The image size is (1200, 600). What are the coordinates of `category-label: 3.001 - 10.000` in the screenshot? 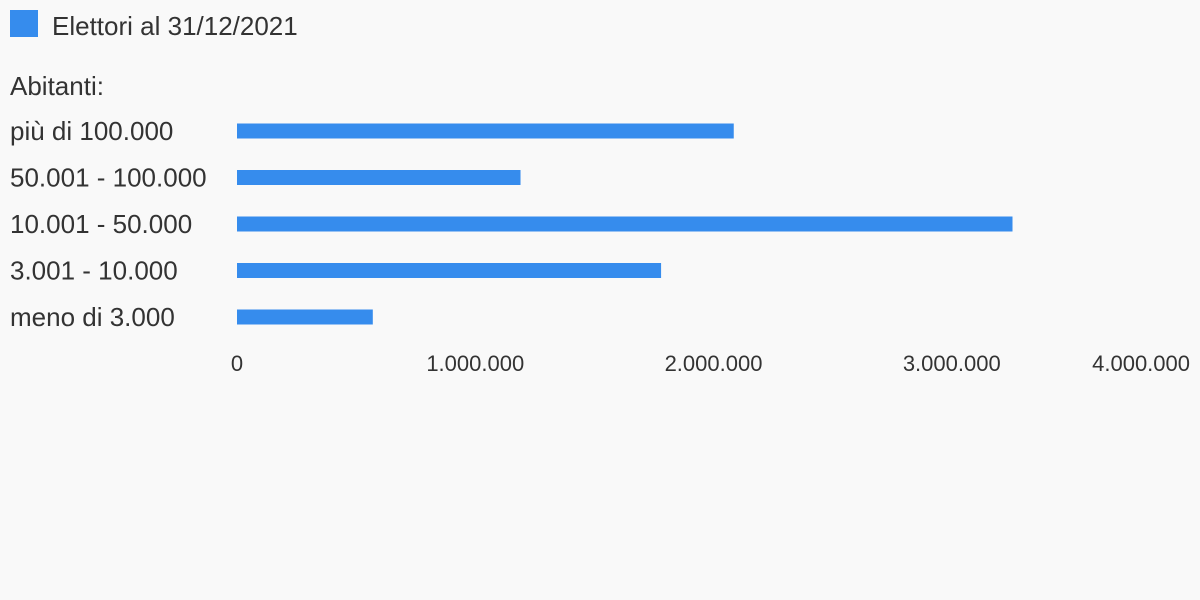 It's located at (94, 271).